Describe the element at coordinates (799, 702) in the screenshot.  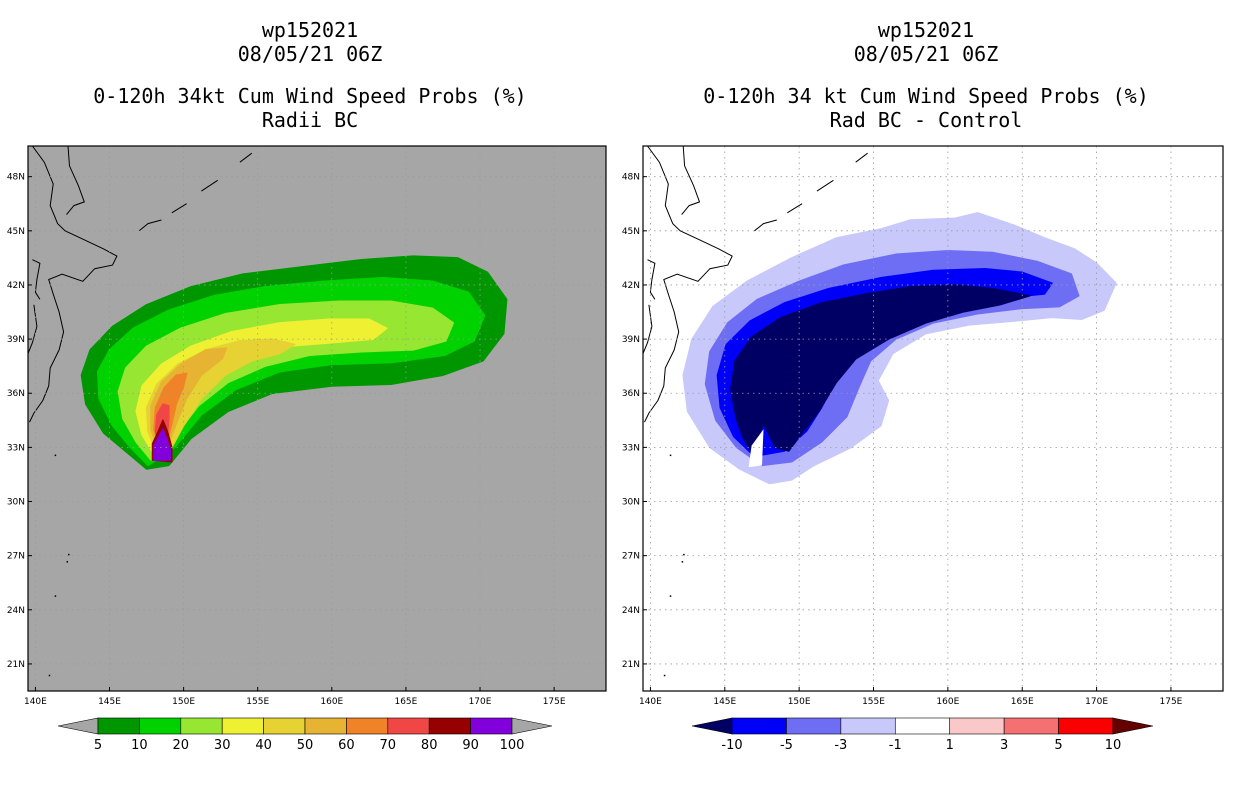
I see `p1-xtick-label-2: 150E` at that location.